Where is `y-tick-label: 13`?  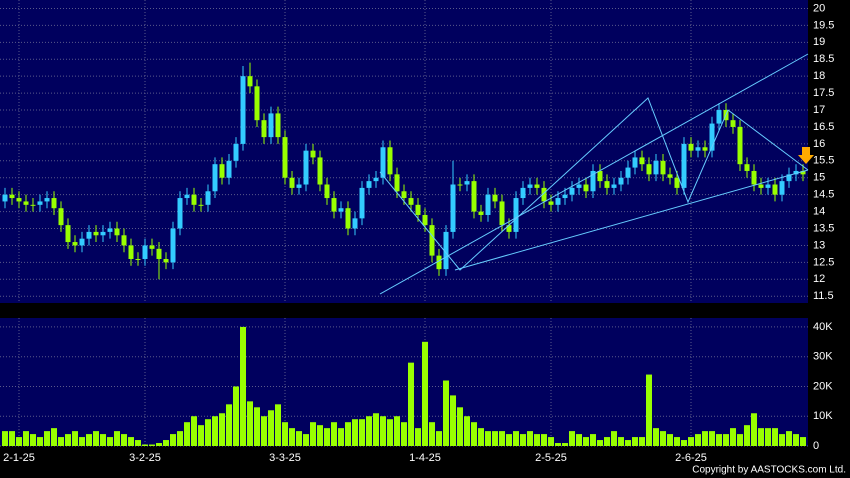 y-tick-label: 13 is located at coordinates (819, 245).